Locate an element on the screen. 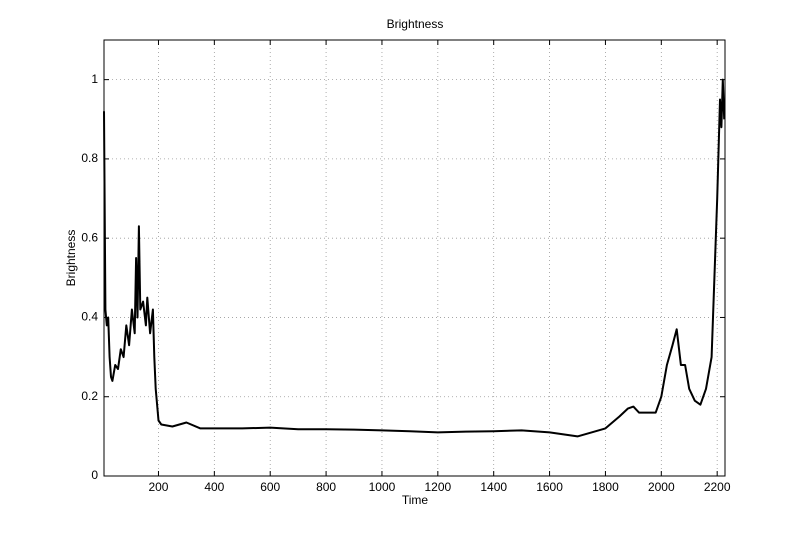 The height and width of the screenshot is (534, 800). x-tick-label: 800 is located at coordinates (326, 487).